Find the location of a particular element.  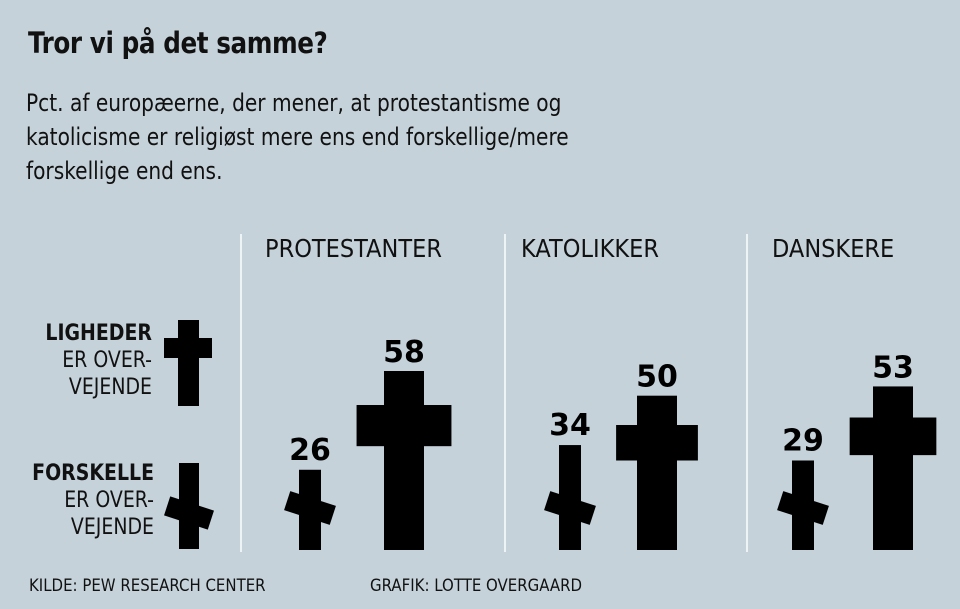

mark-forskelle-protestanter is located at coordinates (310, 509).